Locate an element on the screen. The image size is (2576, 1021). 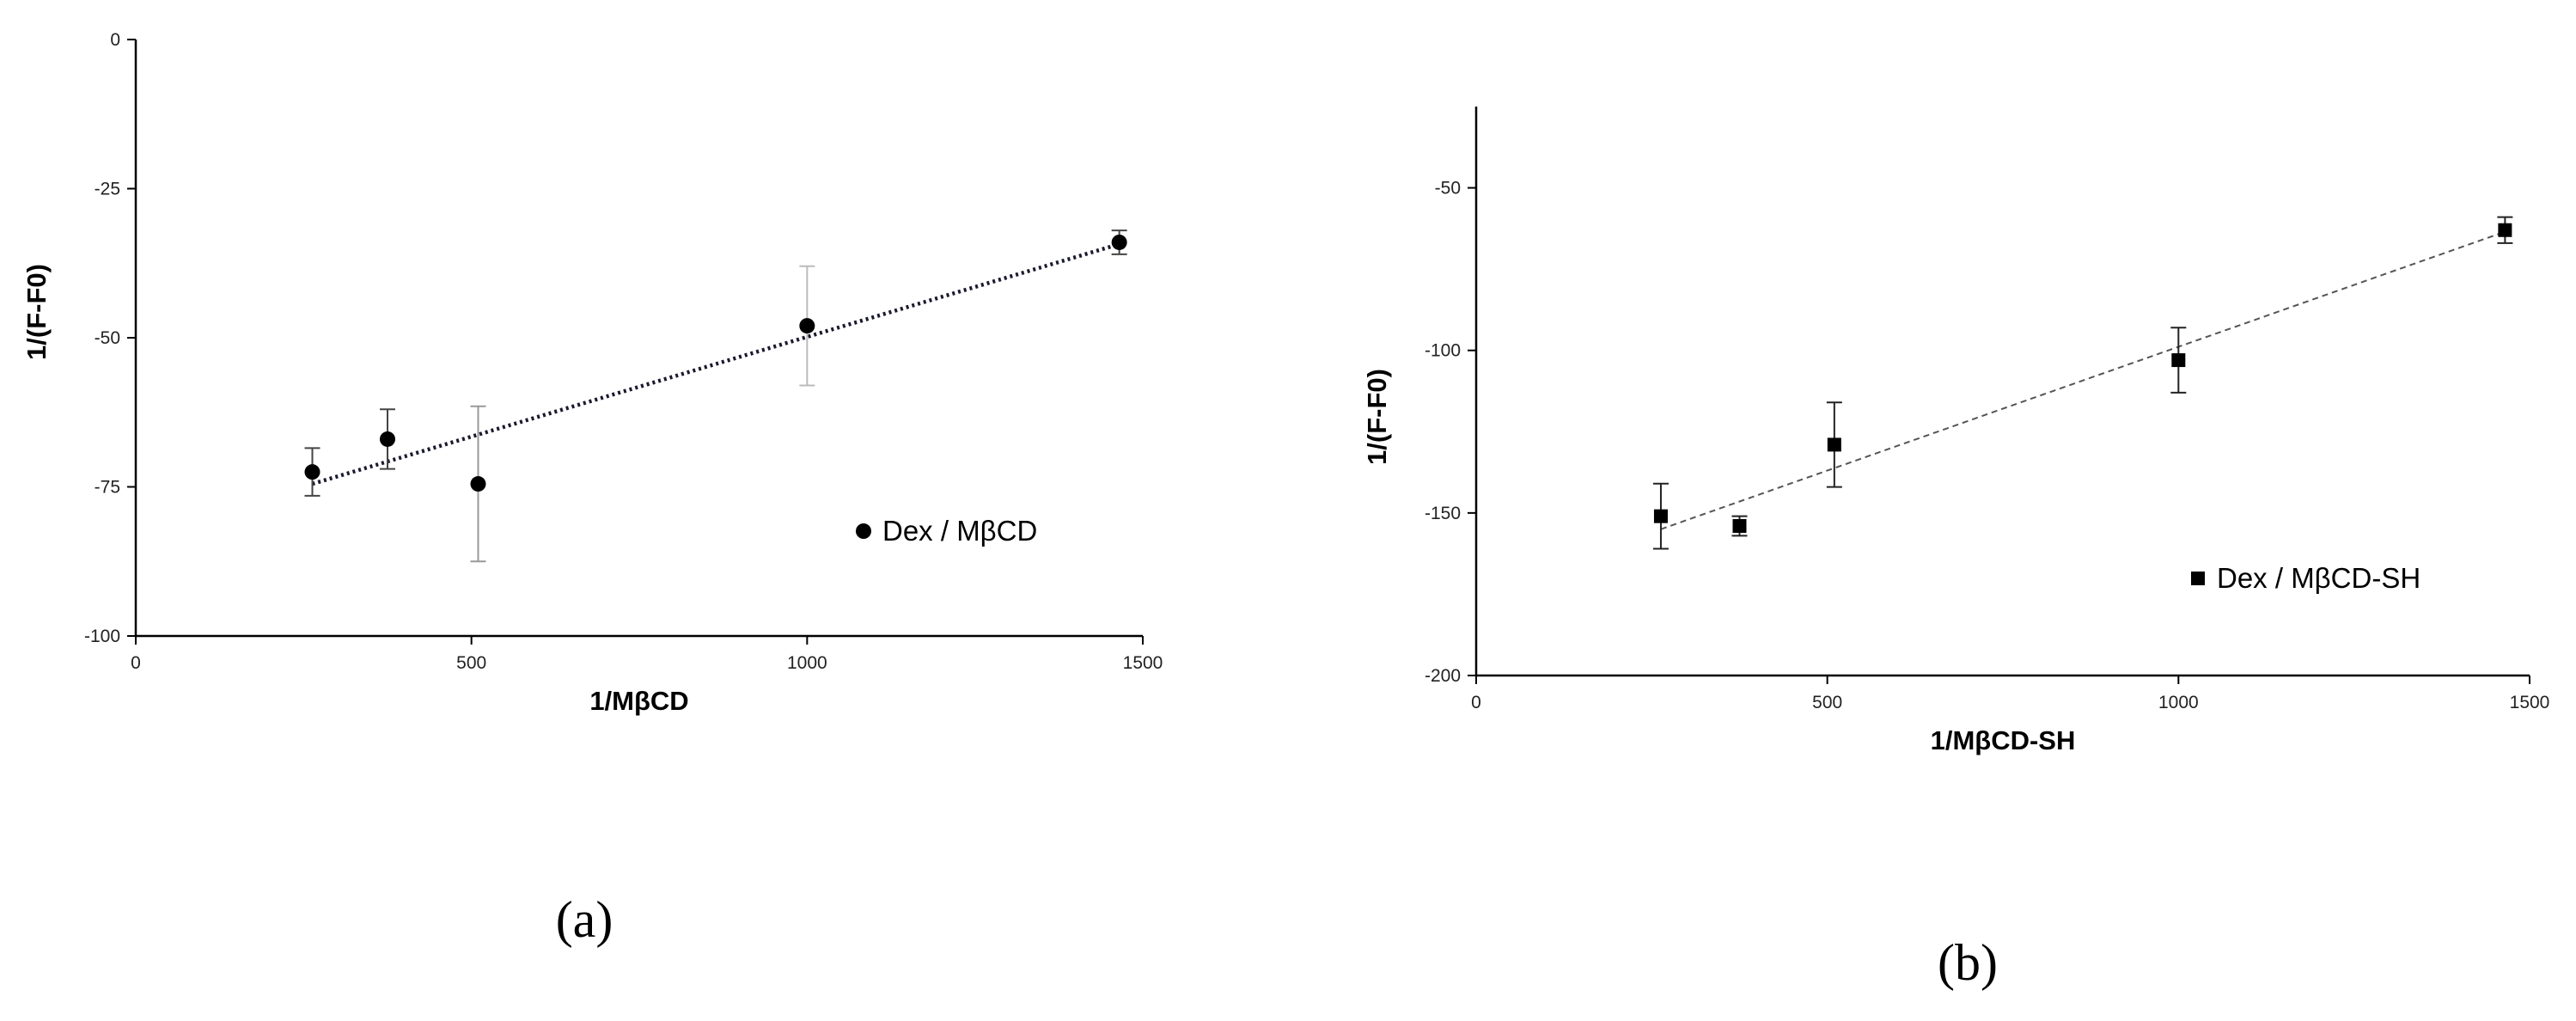
panel-label: (a) is located at coordinates (584, 919).